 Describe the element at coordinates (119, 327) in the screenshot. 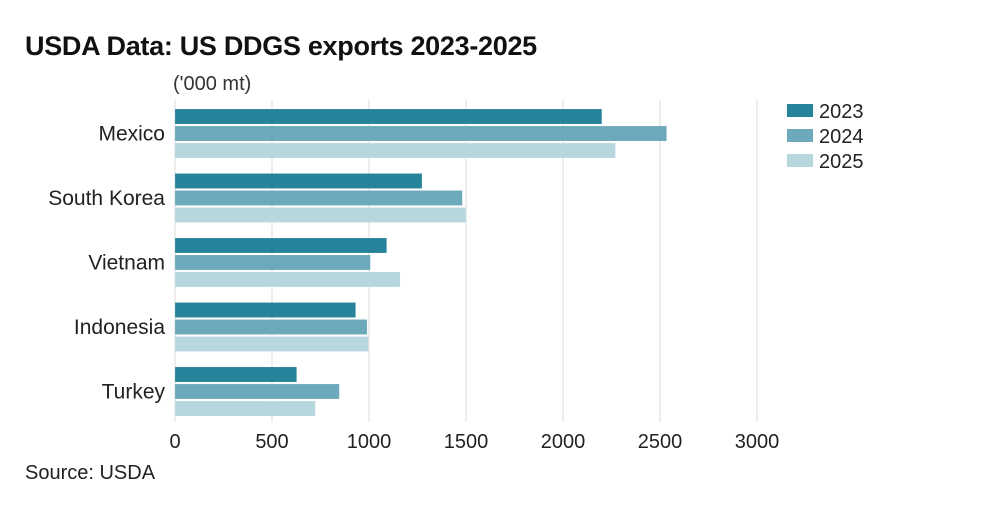

I see `category-label: Indonesia` at that location.